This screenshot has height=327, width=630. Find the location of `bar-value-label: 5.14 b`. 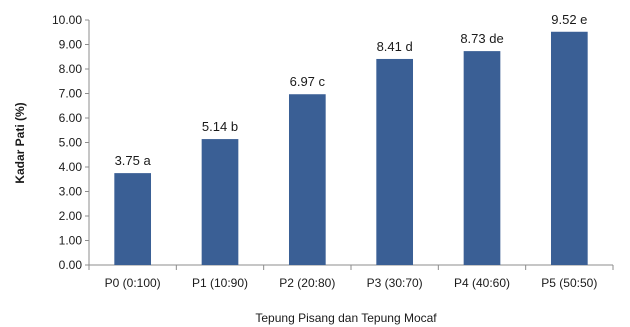

bar-value-label: 5.14 b is located at coordinates (220, 126).